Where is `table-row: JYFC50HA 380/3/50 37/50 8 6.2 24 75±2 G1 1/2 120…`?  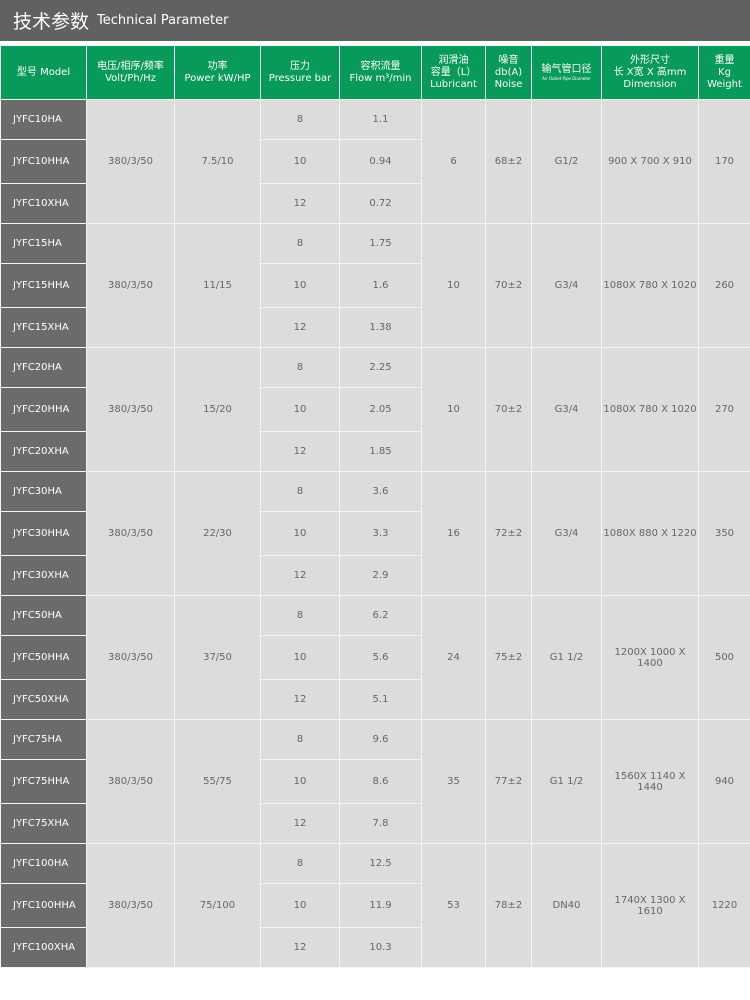 table-row: JYFC50HA 380/3/50 37/50 8 6.2 24 75±2 G1 1/2 120… is located at coordinates (375, 657).